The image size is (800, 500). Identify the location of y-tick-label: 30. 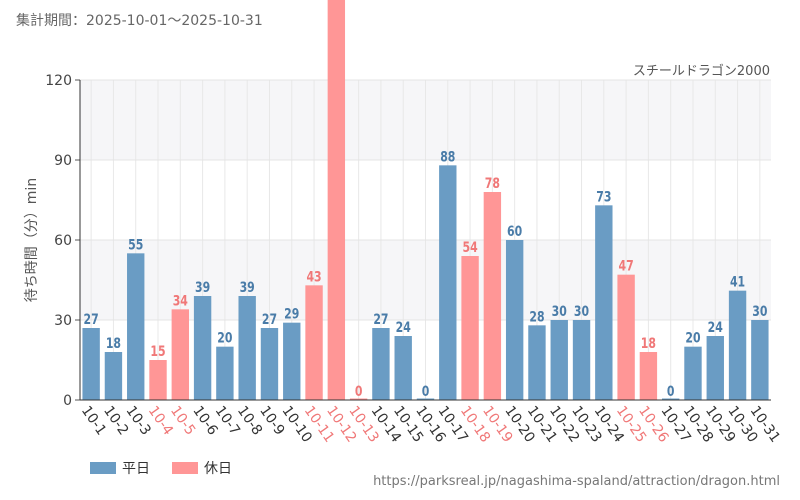
(63, 321).